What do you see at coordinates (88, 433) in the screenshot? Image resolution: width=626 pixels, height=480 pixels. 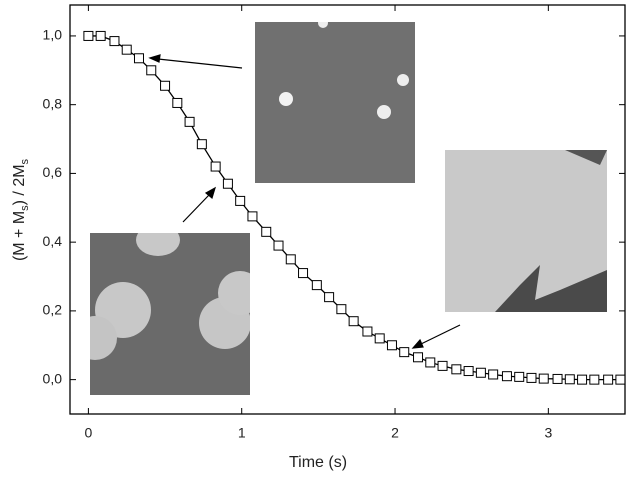 I see `x-tick-label: 0` at bounding box center [88, 433].